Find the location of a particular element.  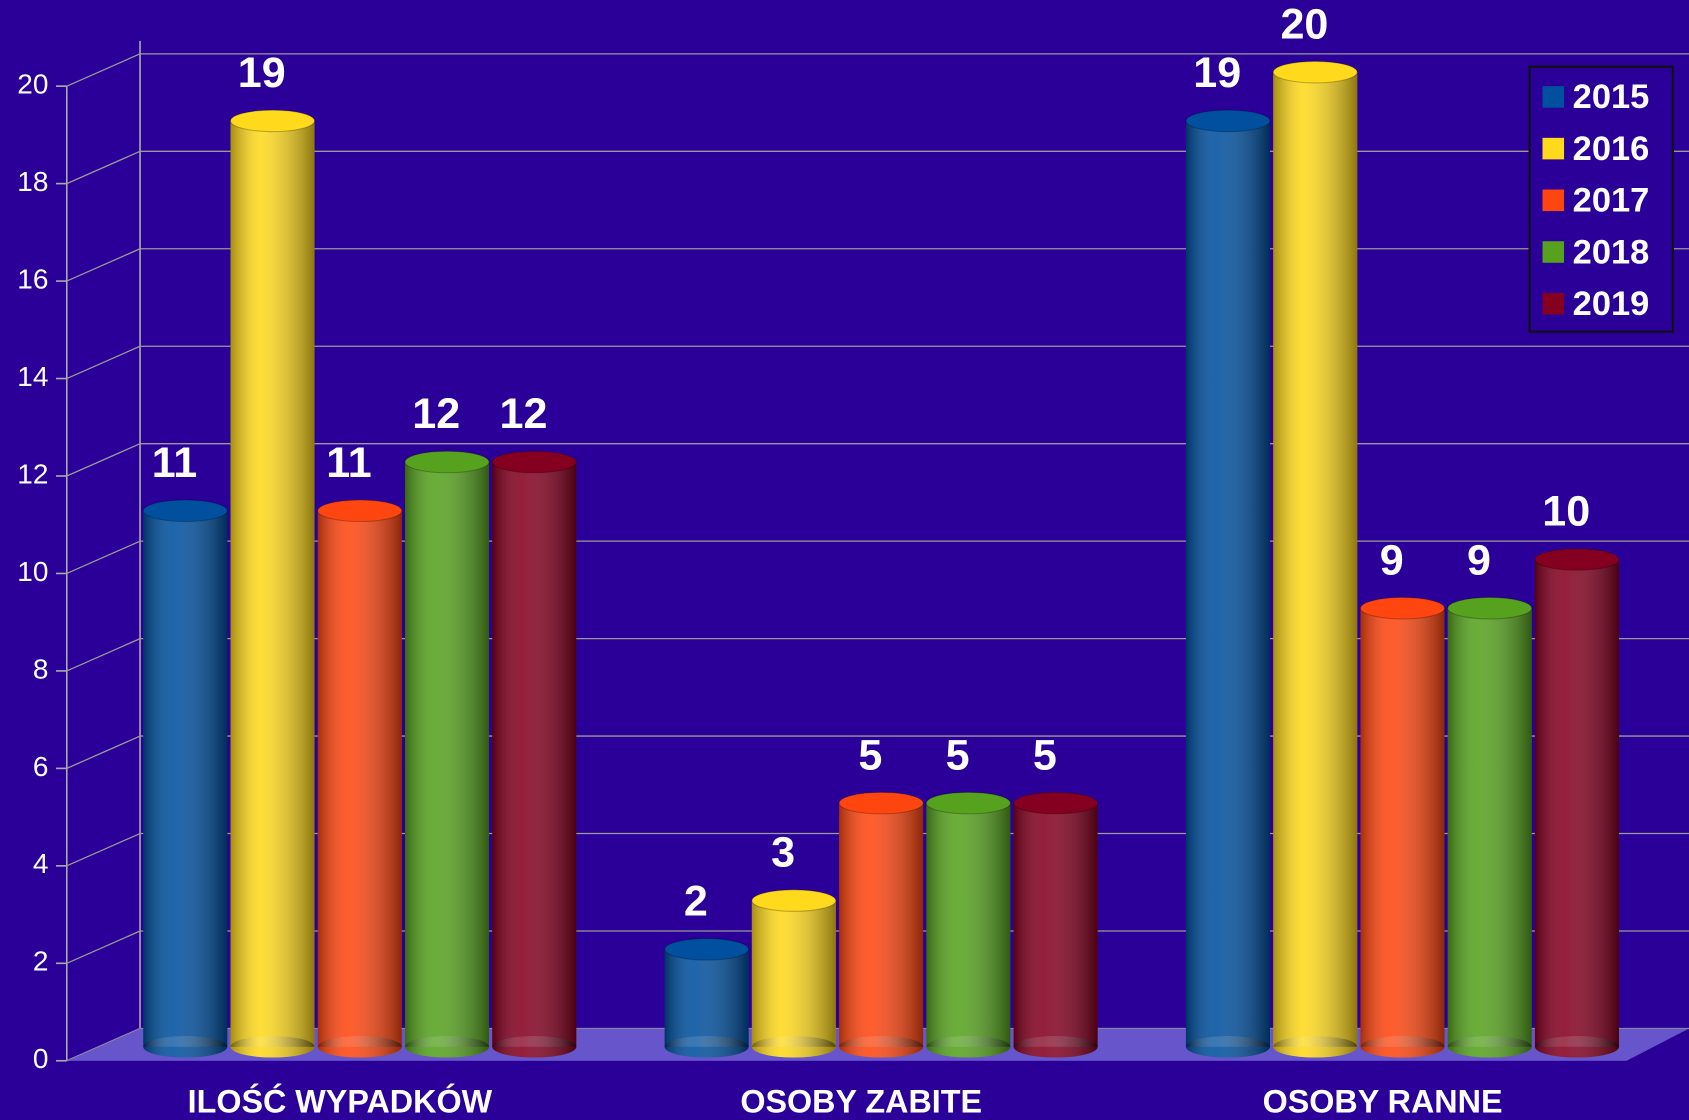

value-label: 2 is located at coordinates (696, 901).